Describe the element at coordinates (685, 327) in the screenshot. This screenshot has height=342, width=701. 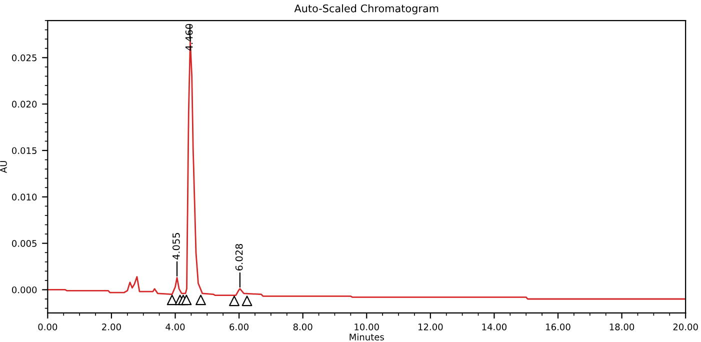
I see `x-tick-label: 20.00` at that location.